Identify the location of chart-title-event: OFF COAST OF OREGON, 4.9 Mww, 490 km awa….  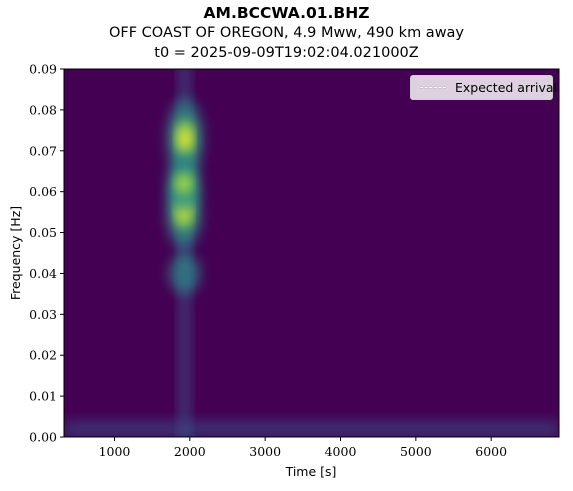
(286, 33).